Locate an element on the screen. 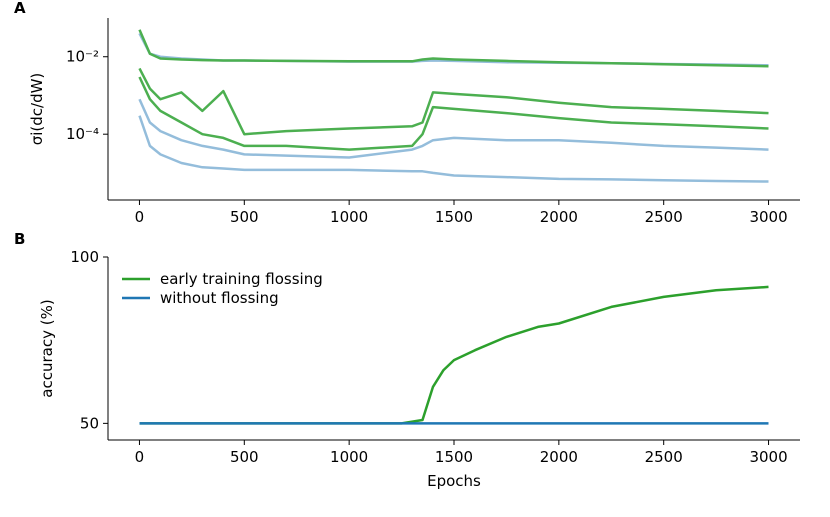 This screenshot has height=517, width=830. y-tick-label: 50 is located at coordinates (89, 423).